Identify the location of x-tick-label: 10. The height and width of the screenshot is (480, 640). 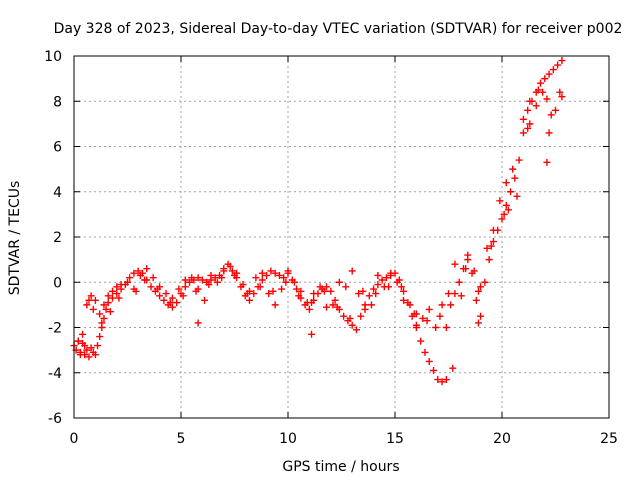
(288, 439).